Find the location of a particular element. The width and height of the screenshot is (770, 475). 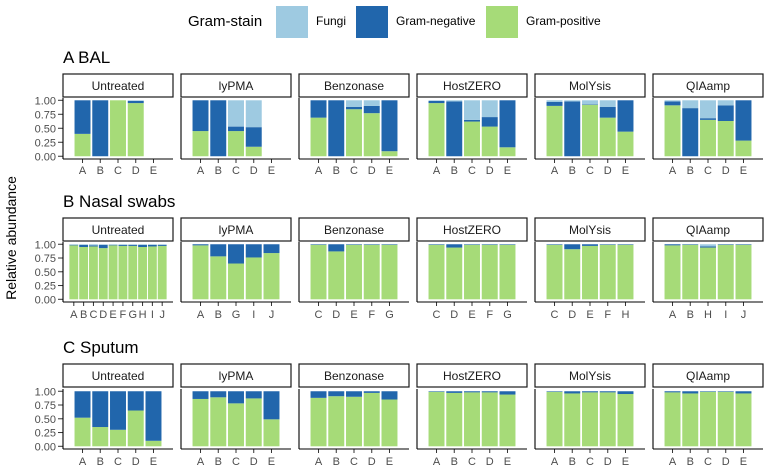

x-tick-label-sputum-untreated: B is located at coordinates (100, 462).